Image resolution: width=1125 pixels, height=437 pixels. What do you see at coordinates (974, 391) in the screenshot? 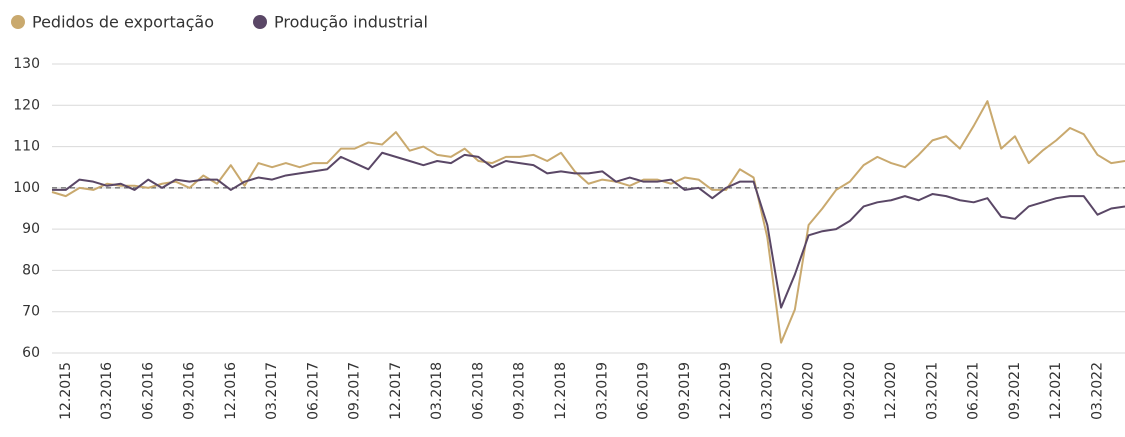
I see `x-tick-label: 06.2021` at bounding box center [974, 391].